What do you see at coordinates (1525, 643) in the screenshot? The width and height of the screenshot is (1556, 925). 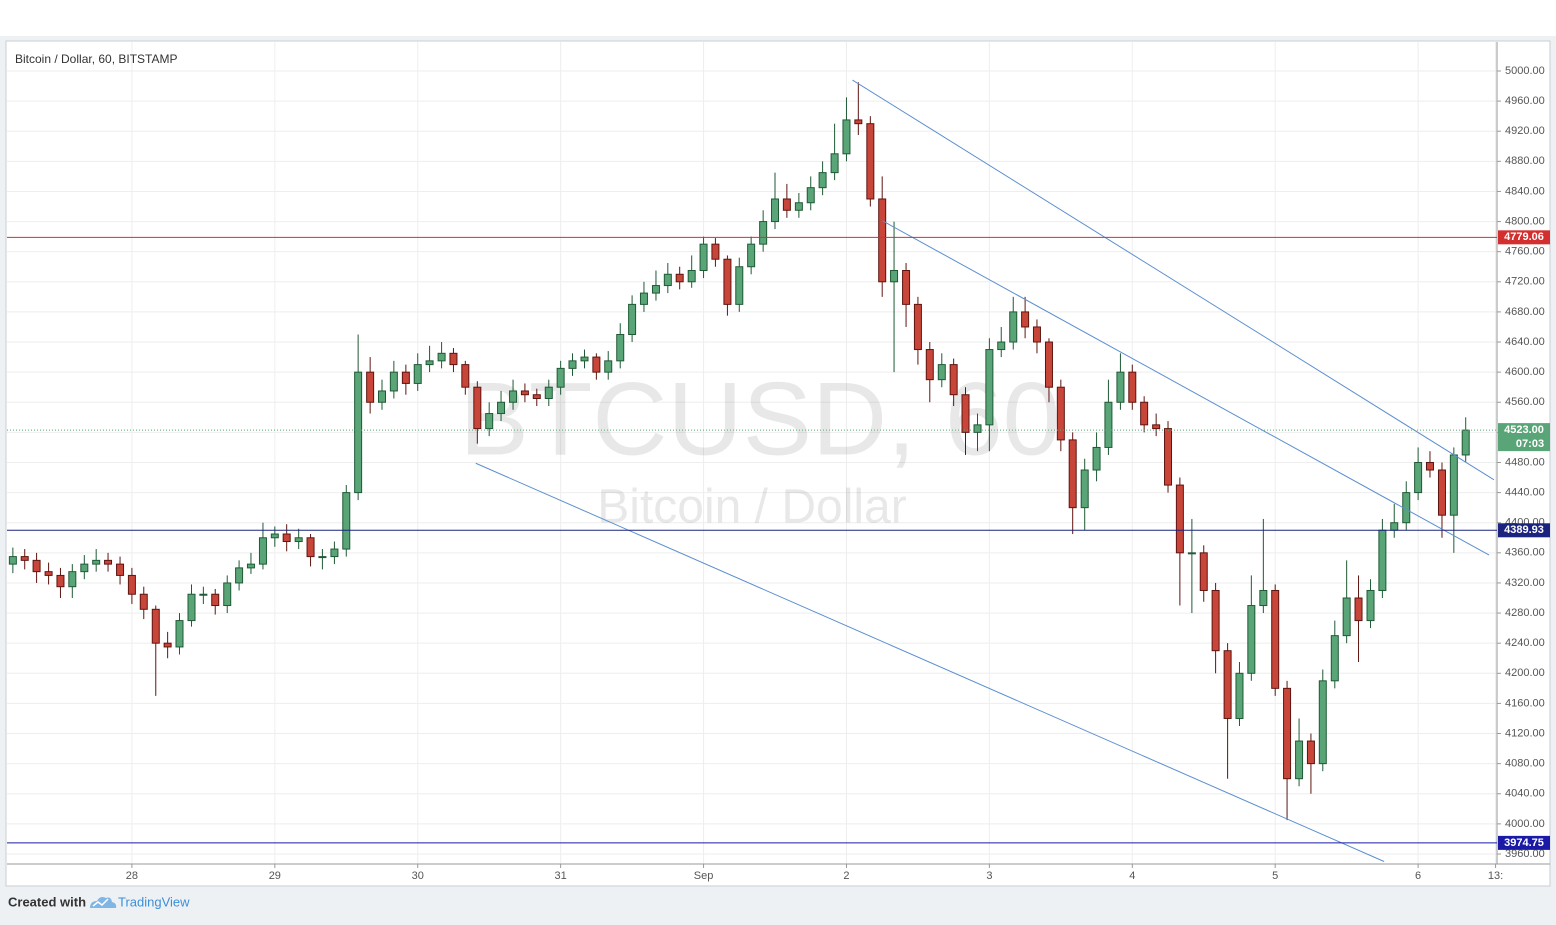 I see `y-tick-label: 4240.00` at bounding box center [1525, 643].